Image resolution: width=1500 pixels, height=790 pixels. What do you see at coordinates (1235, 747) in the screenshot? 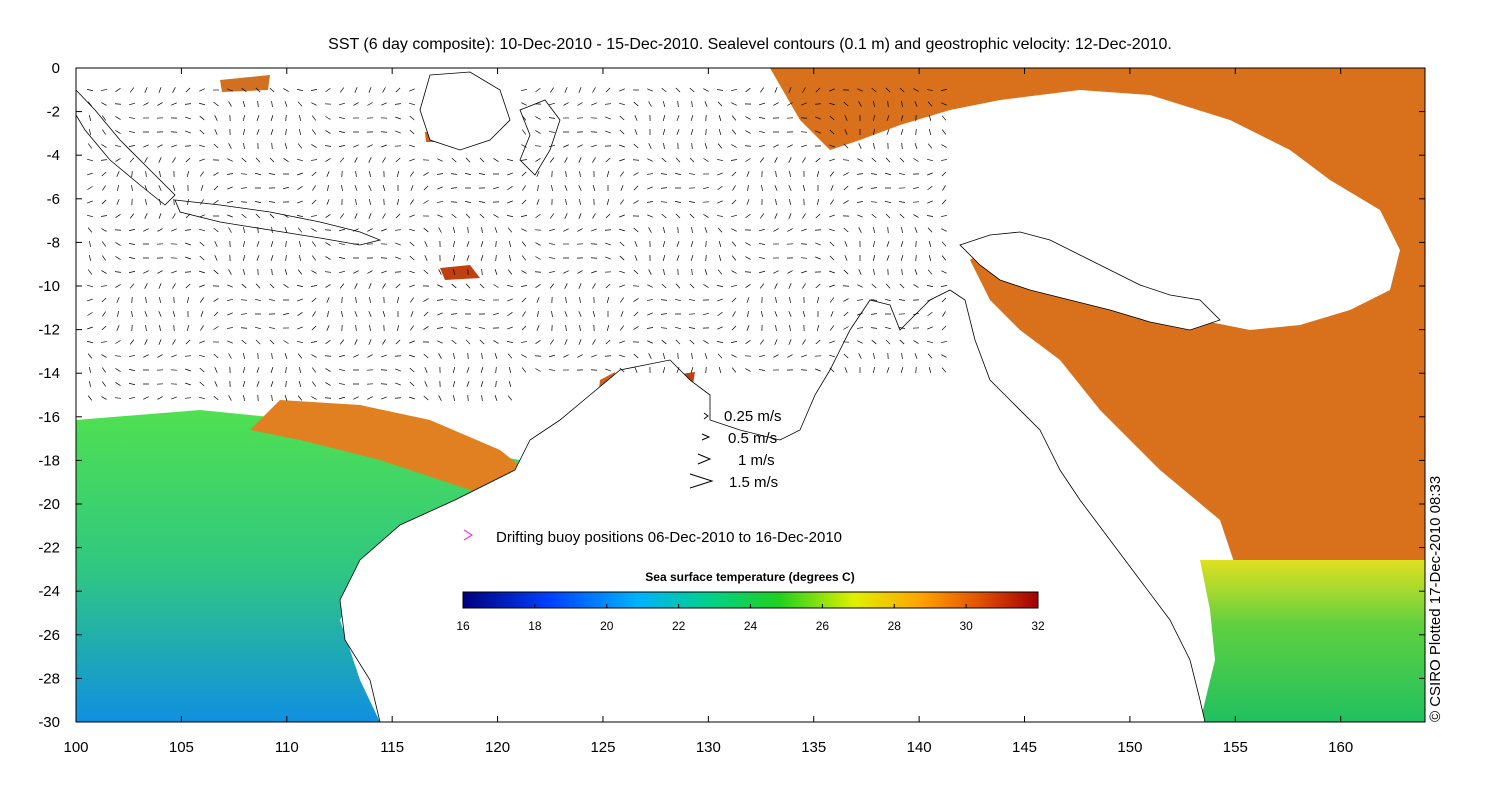
I see `x-tick-label: 155` at bounding box center [1235, 747].